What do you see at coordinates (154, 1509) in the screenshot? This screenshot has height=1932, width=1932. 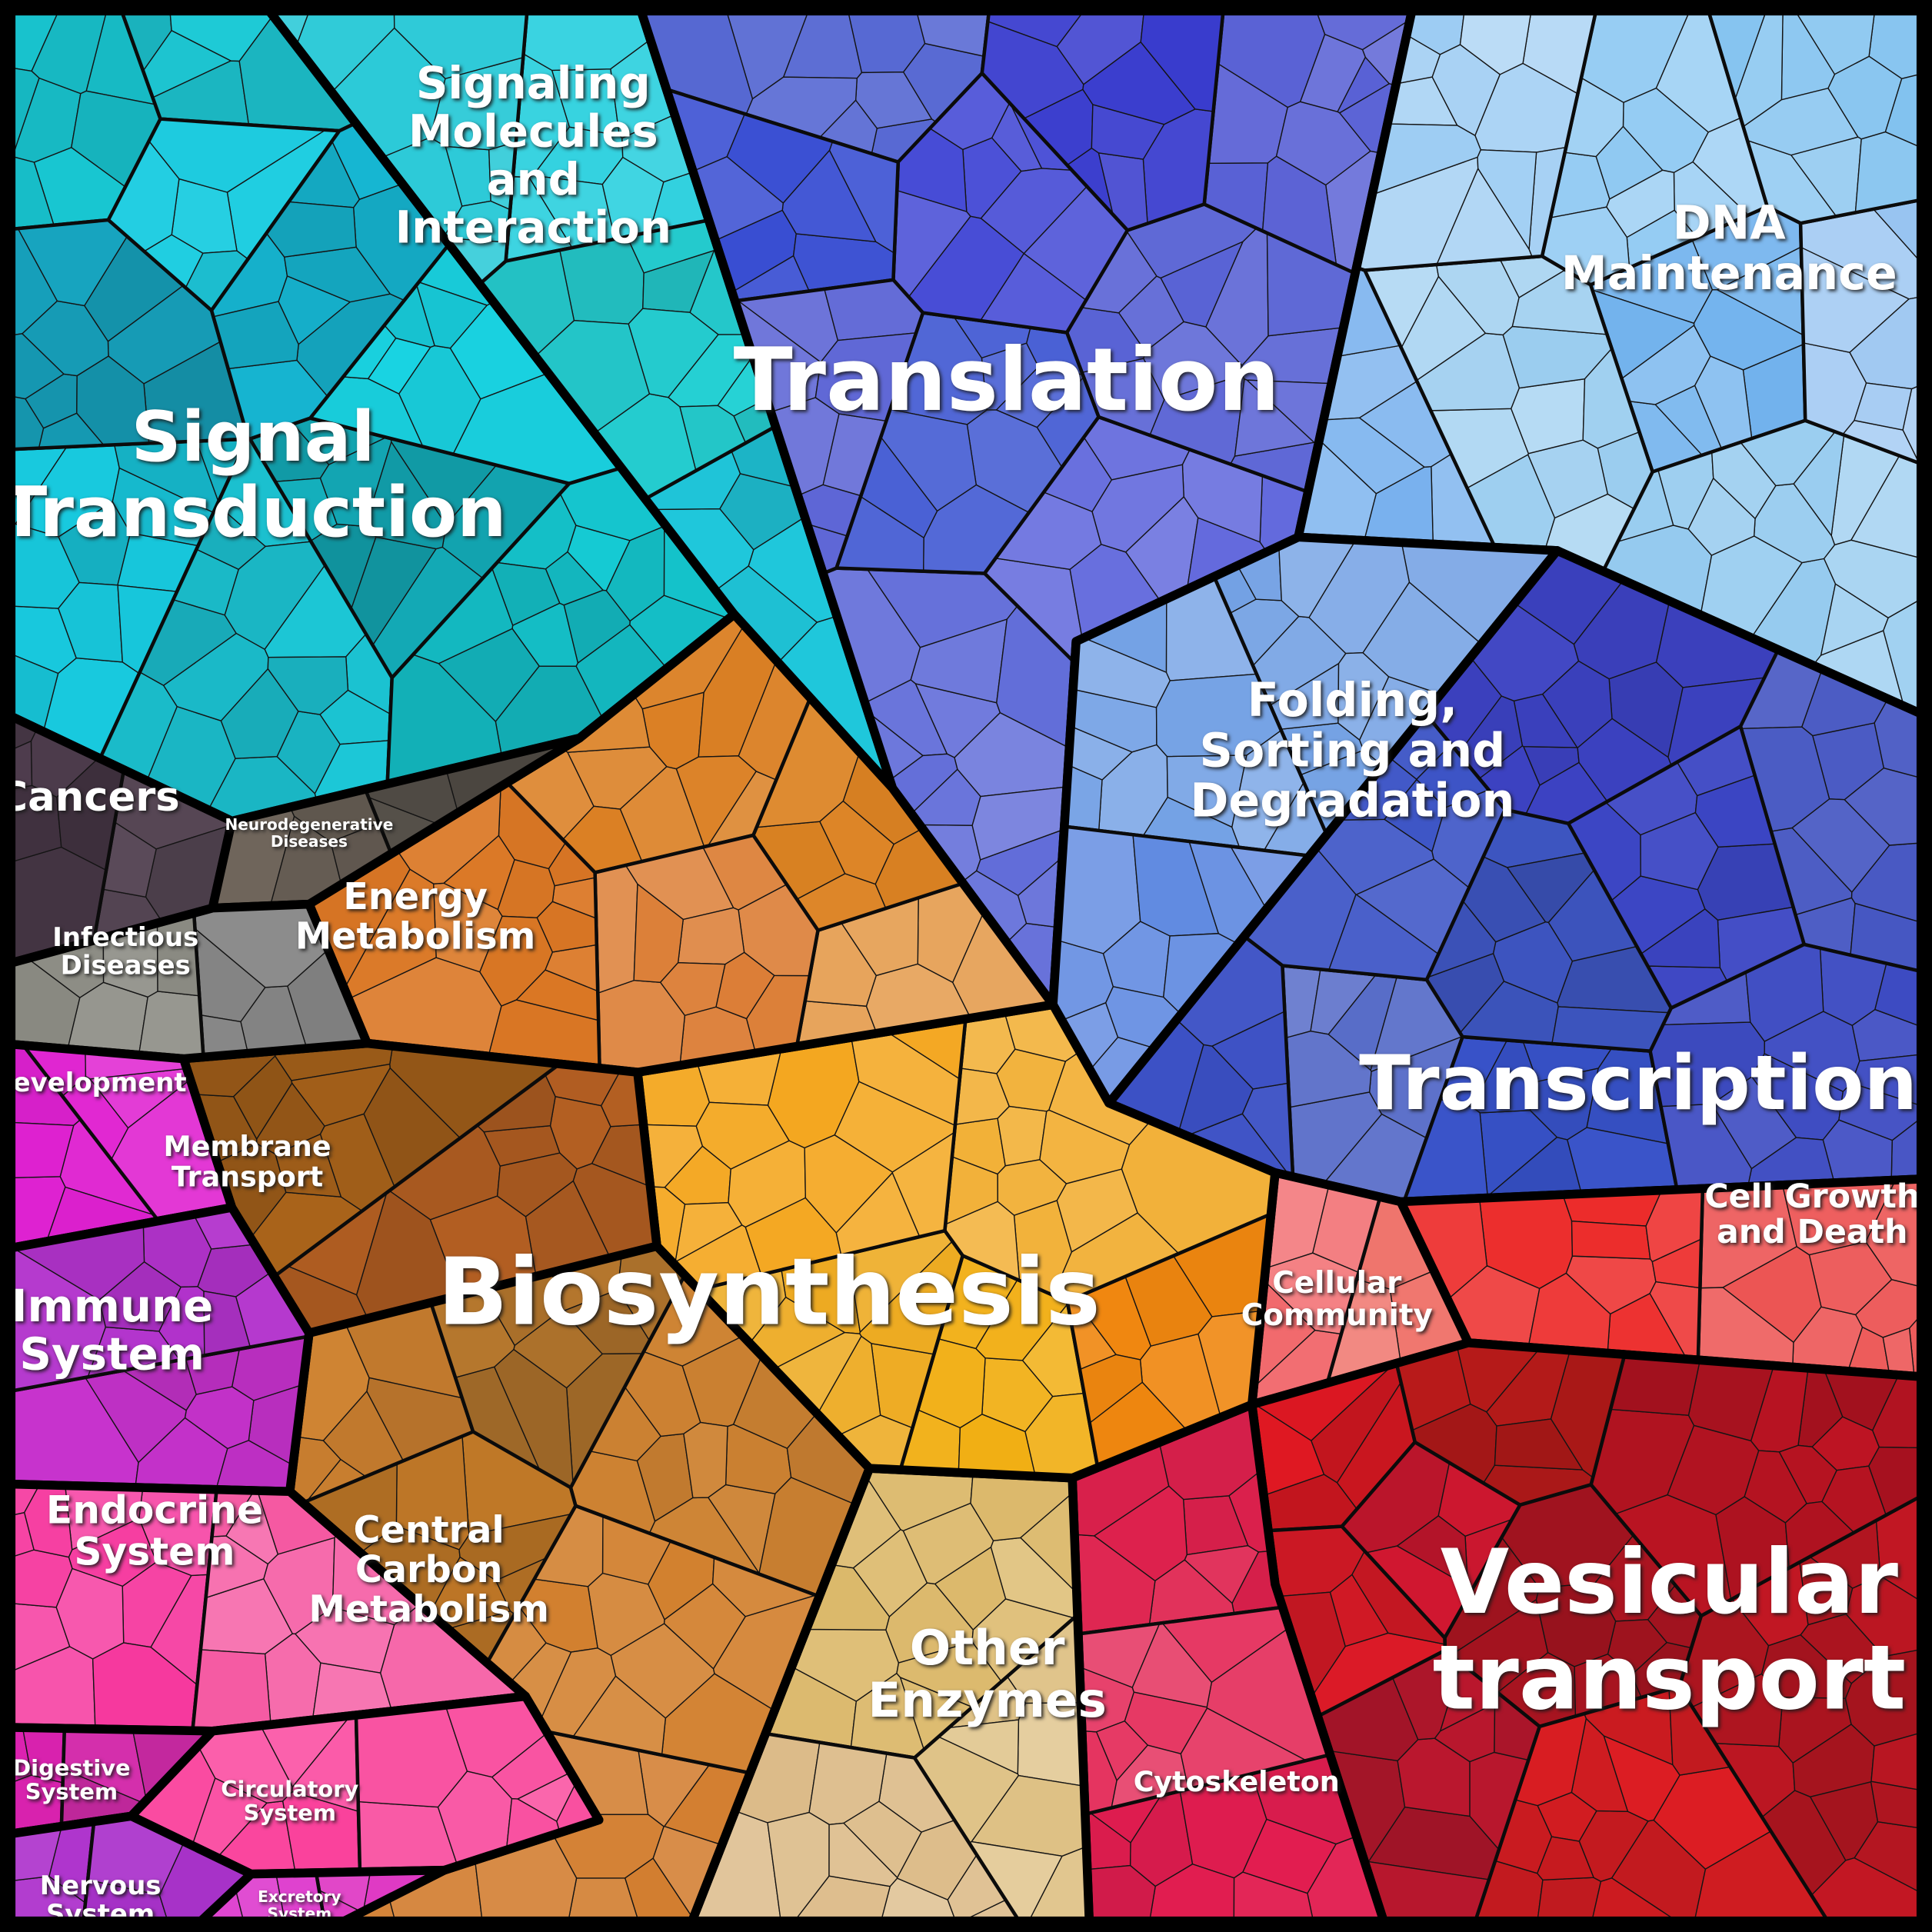 I see `region-label-endocrine-system: Endocrine` at bounding box center [154, 1509].